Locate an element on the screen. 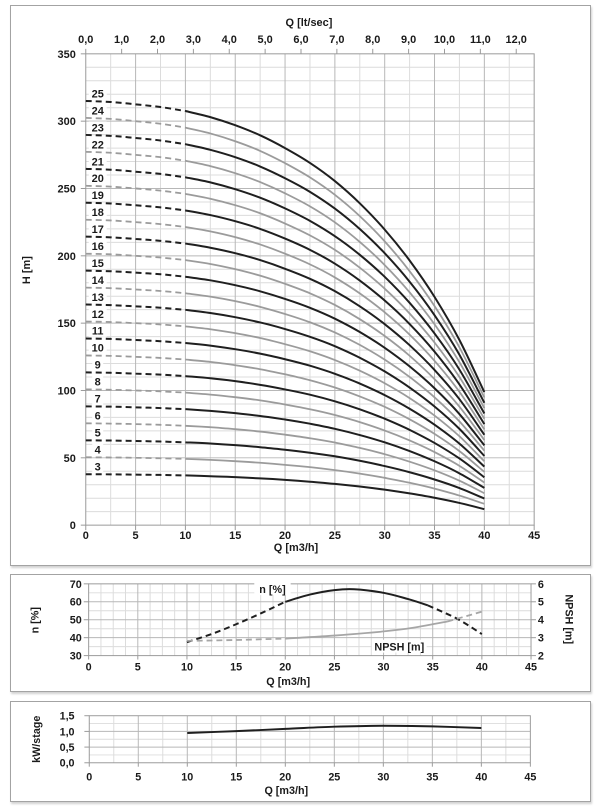  head-curve-15-stages is located at coordinates (335, 360).